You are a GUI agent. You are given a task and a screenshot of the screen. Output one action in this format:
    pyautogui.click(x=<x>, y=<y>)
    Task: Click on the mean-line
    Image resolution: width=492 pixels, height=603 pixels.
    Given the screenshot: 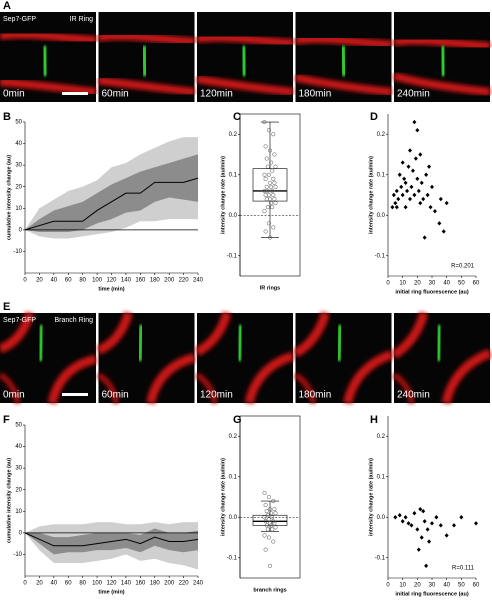 What is the action you would take?
    pyautogui.click(x=111, y=204)
    